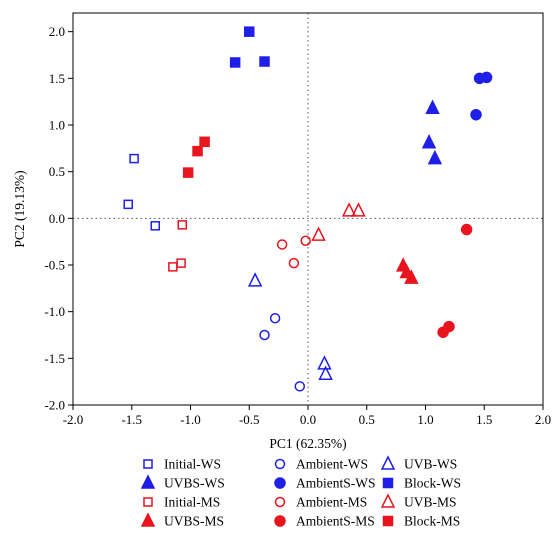  Describe the element at coordinates (307, 443) in the screenshot. I see `x-axis-label: PC1 (62.35%)` at that location.